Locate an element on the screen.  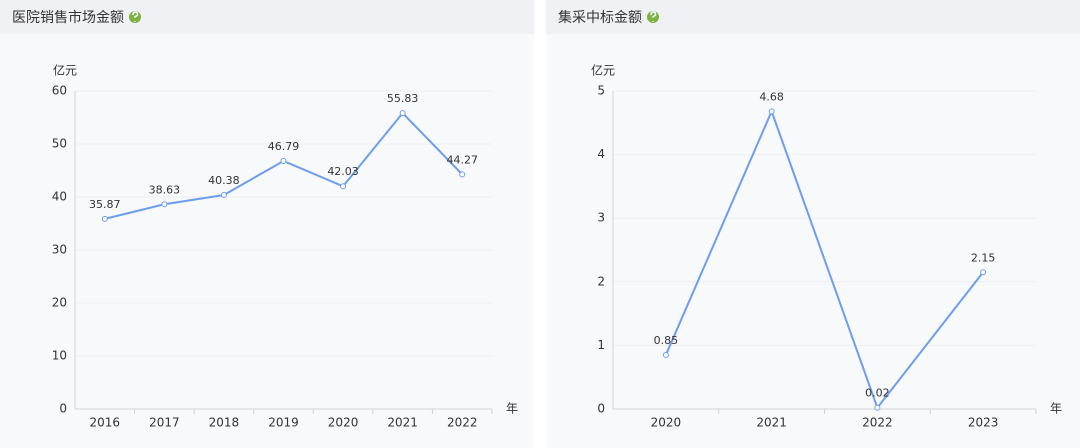
data-label: 55.83 is located at coordinates (403, 98).